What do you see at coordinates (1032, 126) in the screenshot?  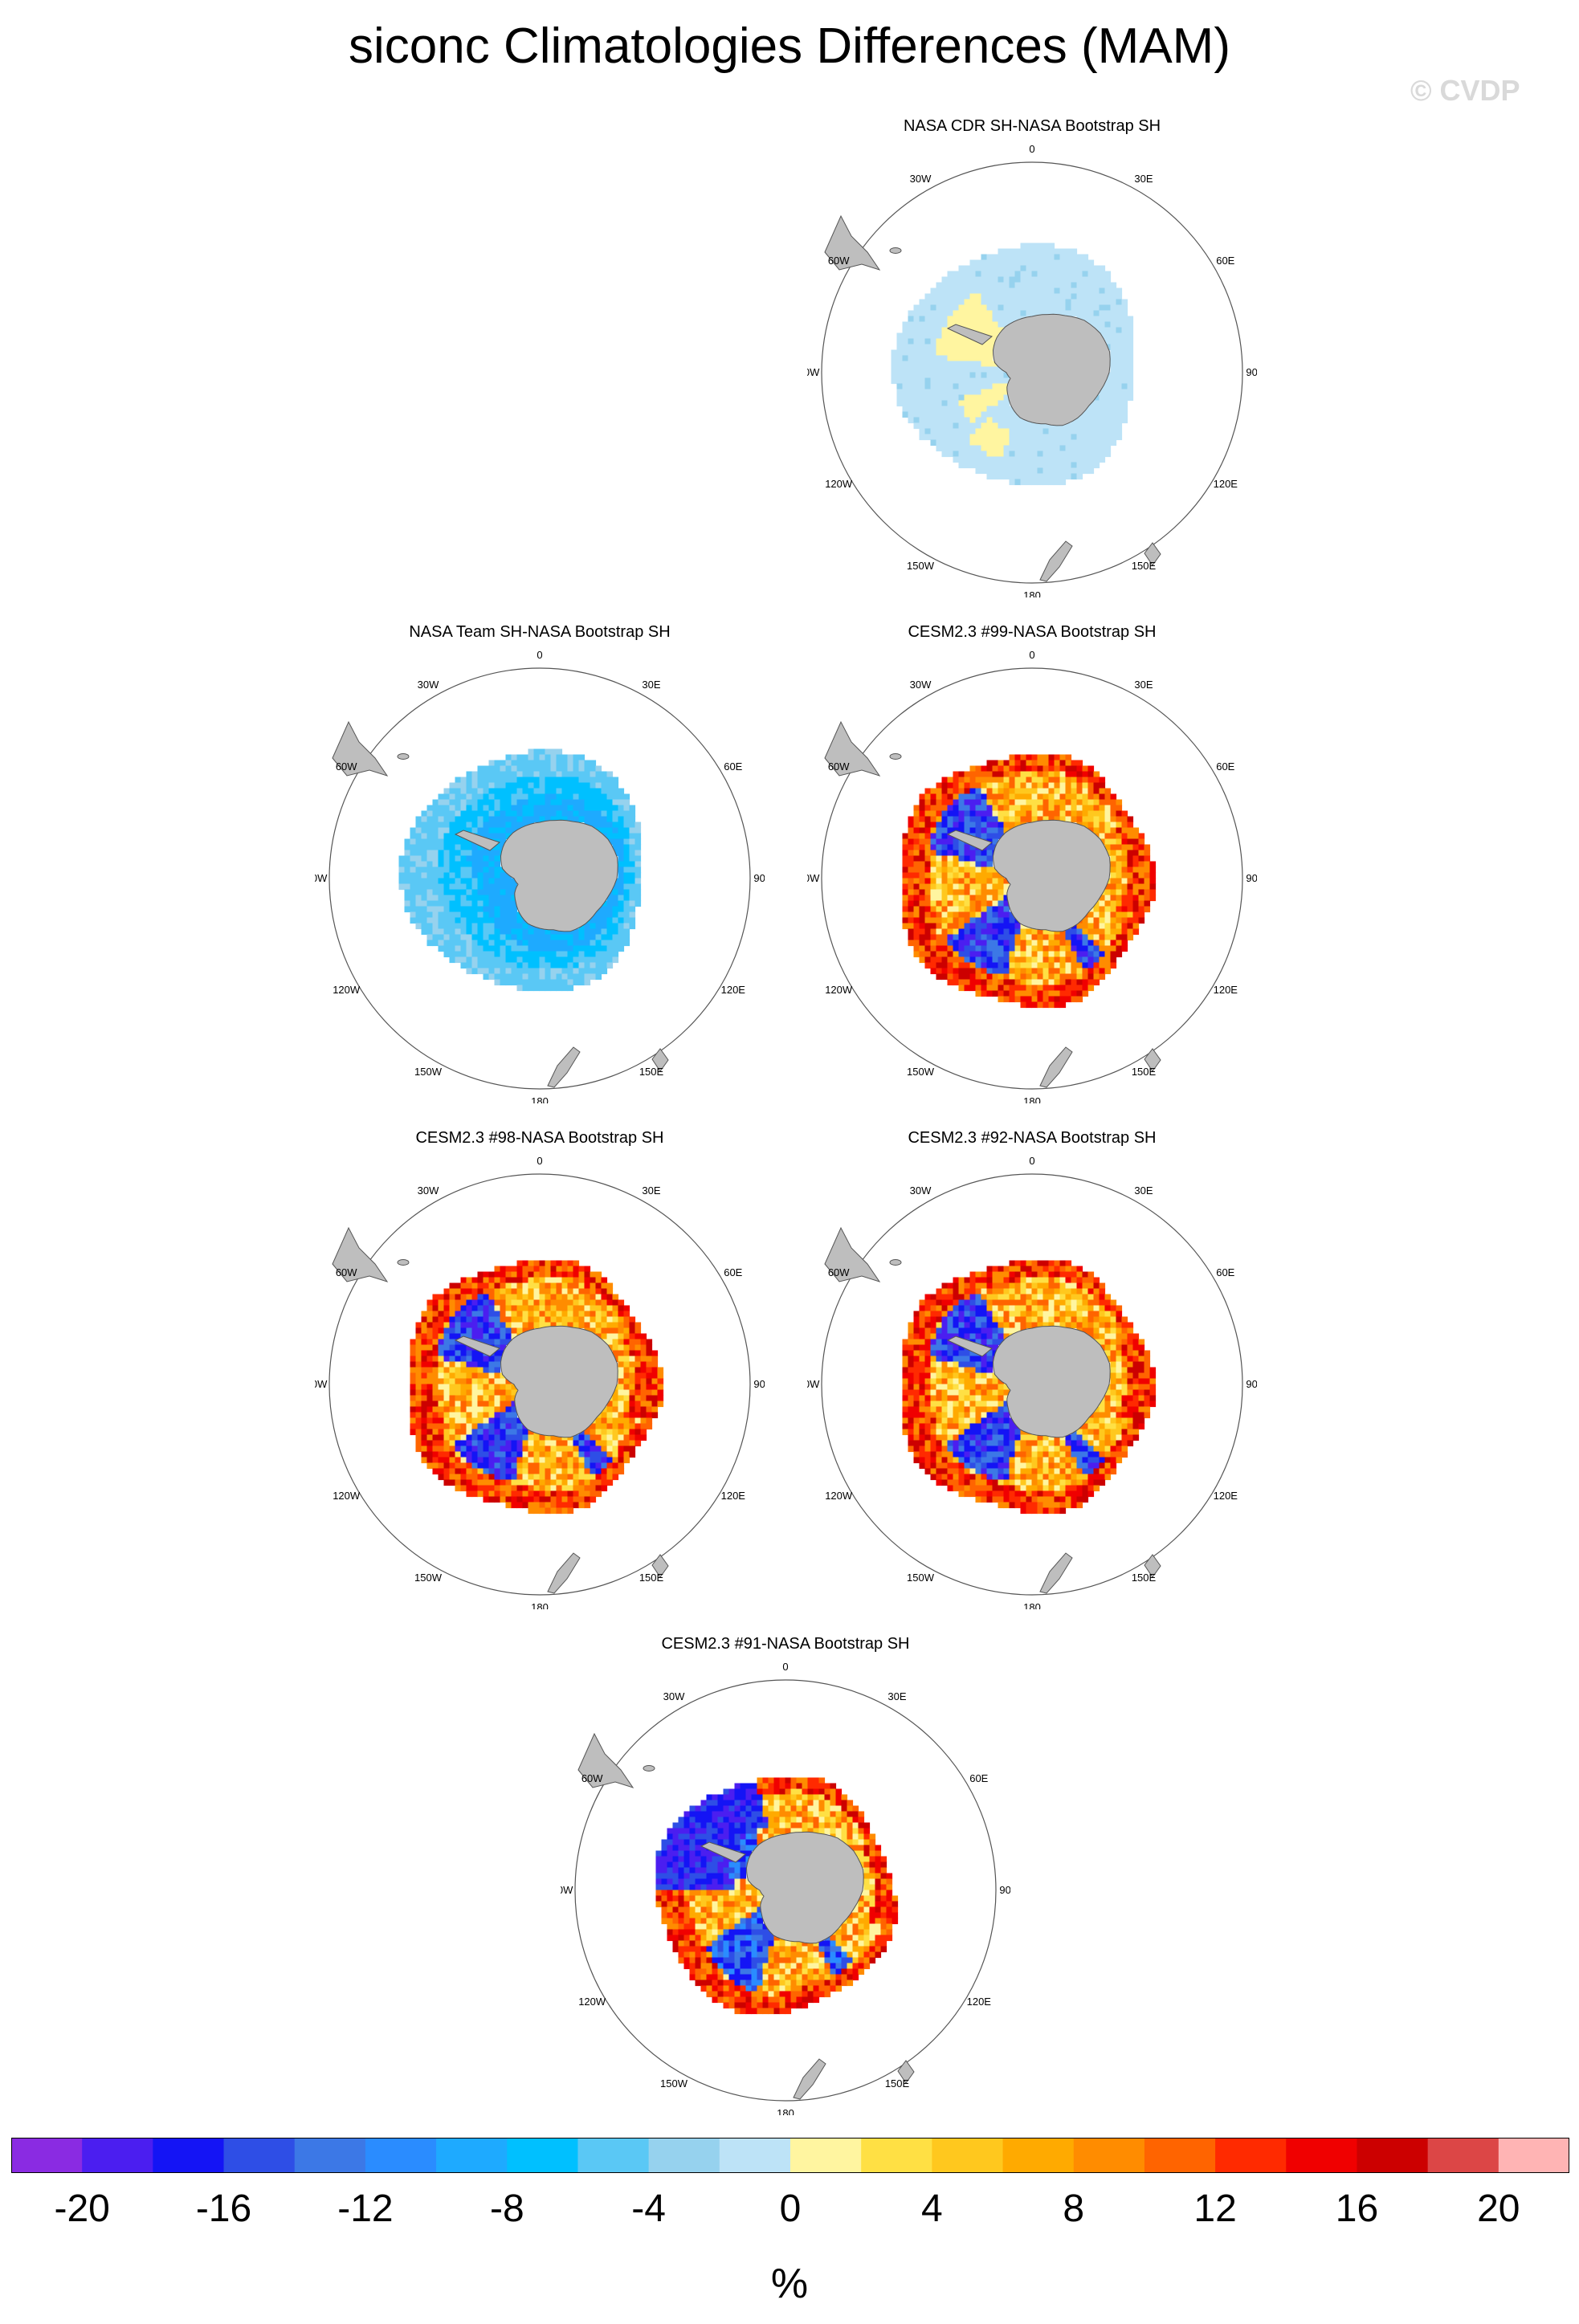 I see `panel-title: NASA CDR SH-NASA Bootstrap SH` at bounding box center [1032, 126].